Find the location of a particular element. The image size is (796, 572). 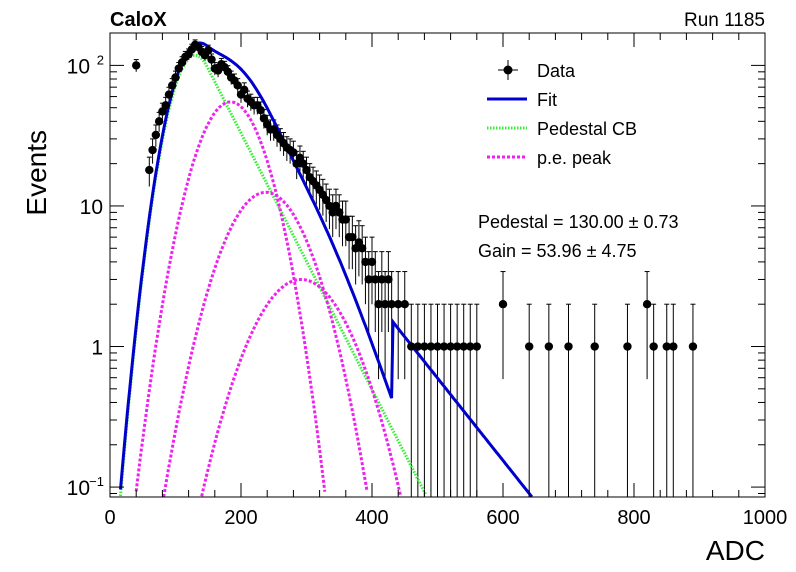

legend-pe-label: p.e. peak is located at coordinates (574, 158).